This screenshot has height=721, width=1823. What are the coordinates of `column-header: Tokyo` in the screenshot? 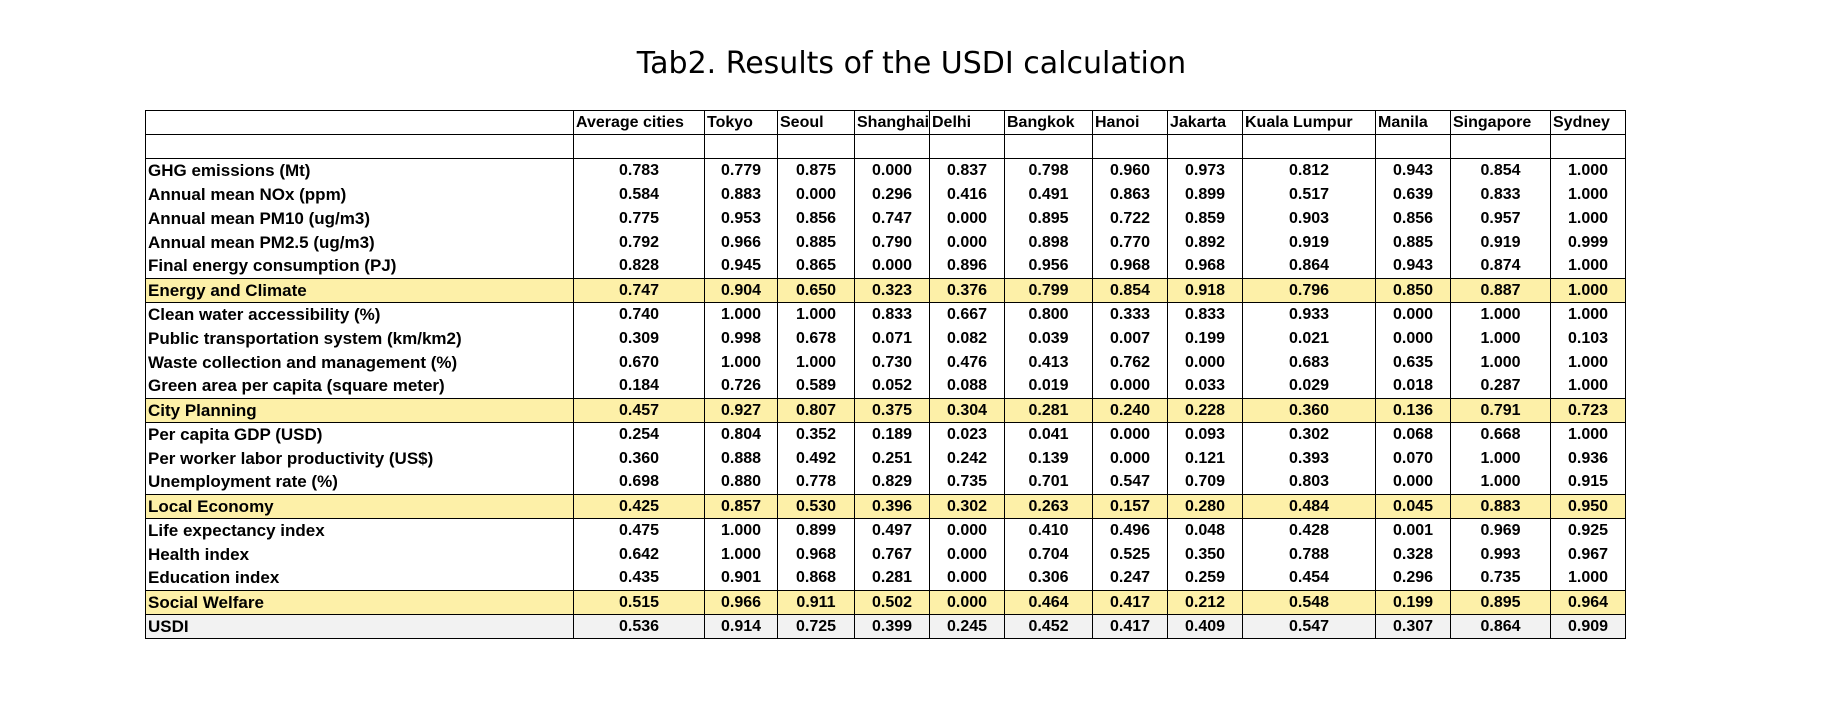 It's located at (741, 122).